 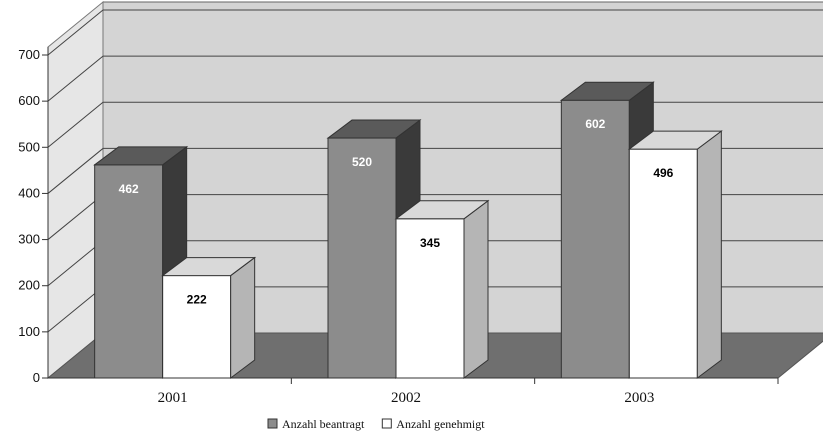 What do you see at coordinates (406, 398) in the screenshot?
I see `x-tick-label: 2002` at bounding box center [406, 398].